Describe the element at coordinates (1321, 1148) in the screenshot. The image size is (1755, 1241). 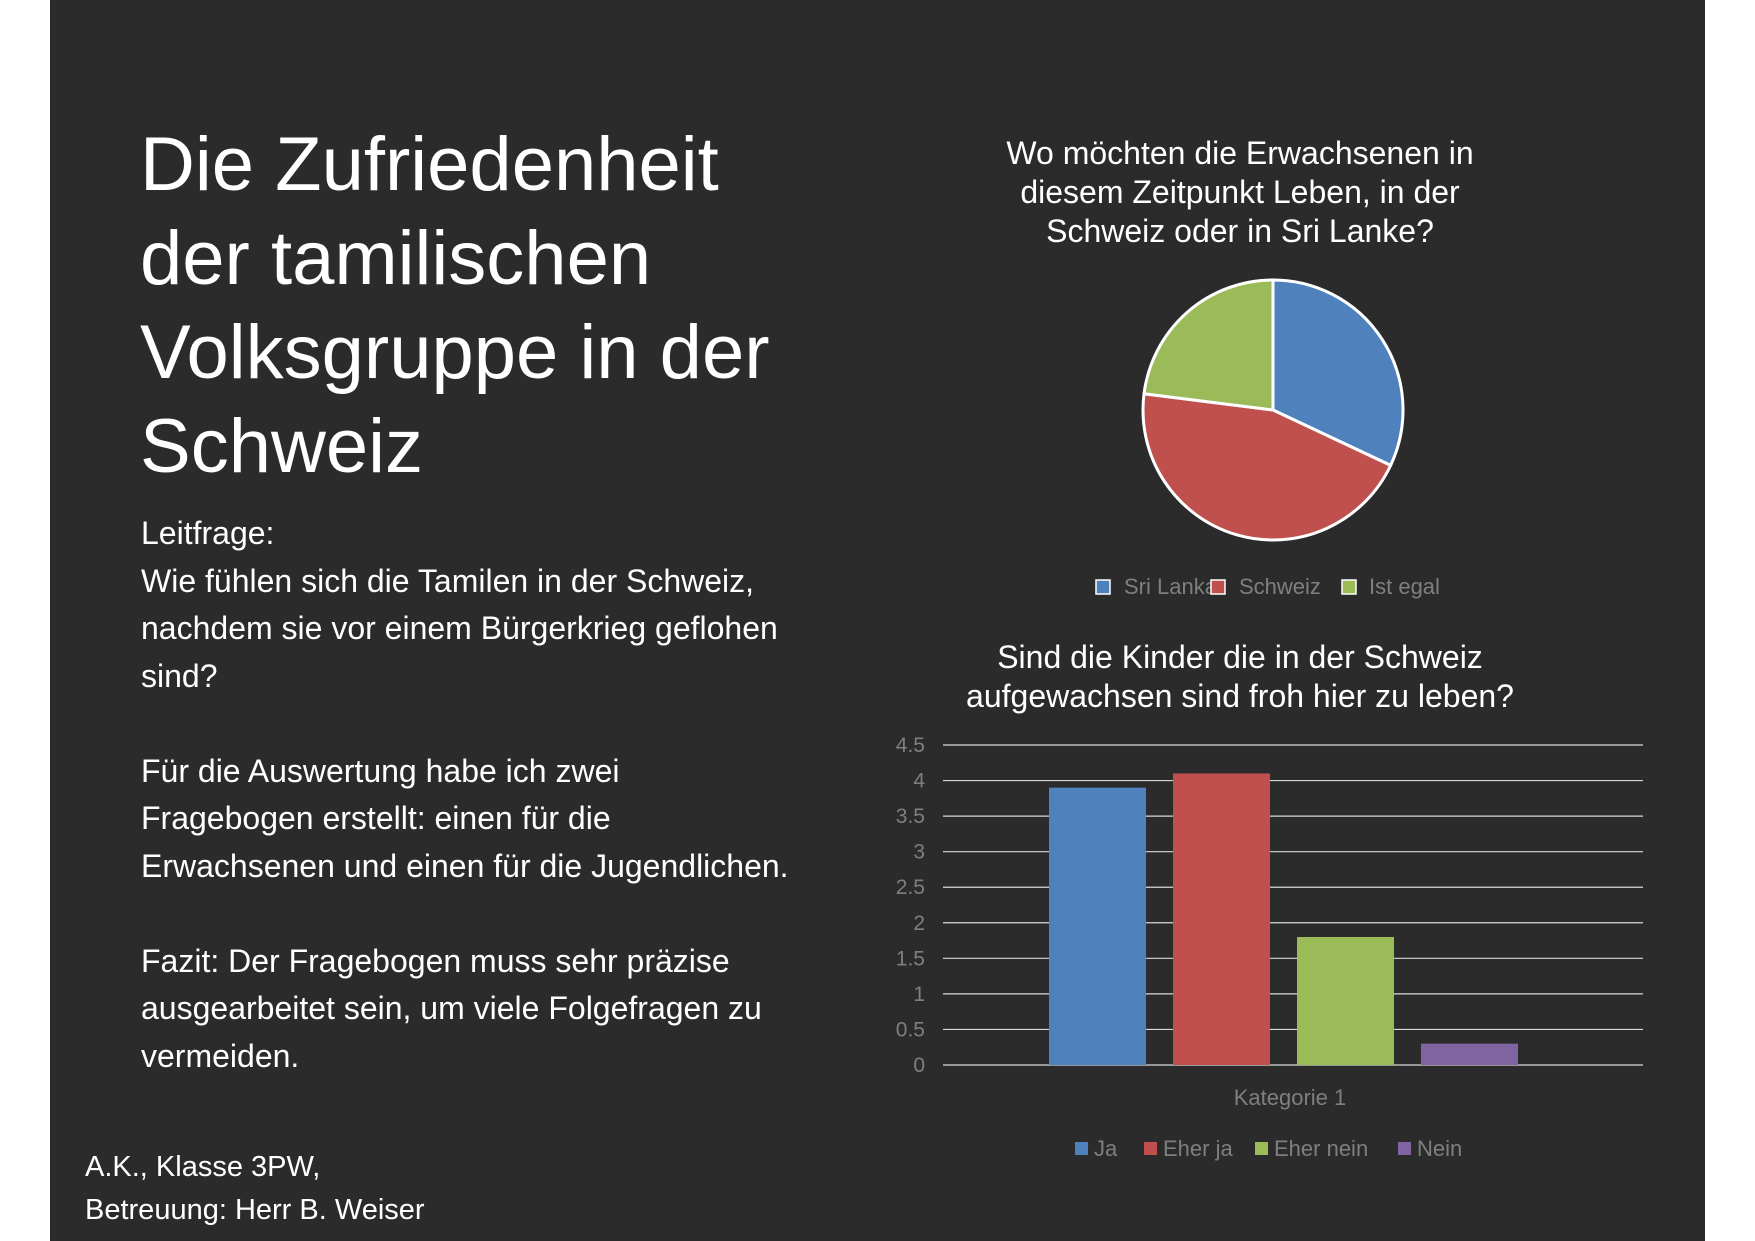
I see `bar-legend-label-eher-nein: Eher nein` at that location.